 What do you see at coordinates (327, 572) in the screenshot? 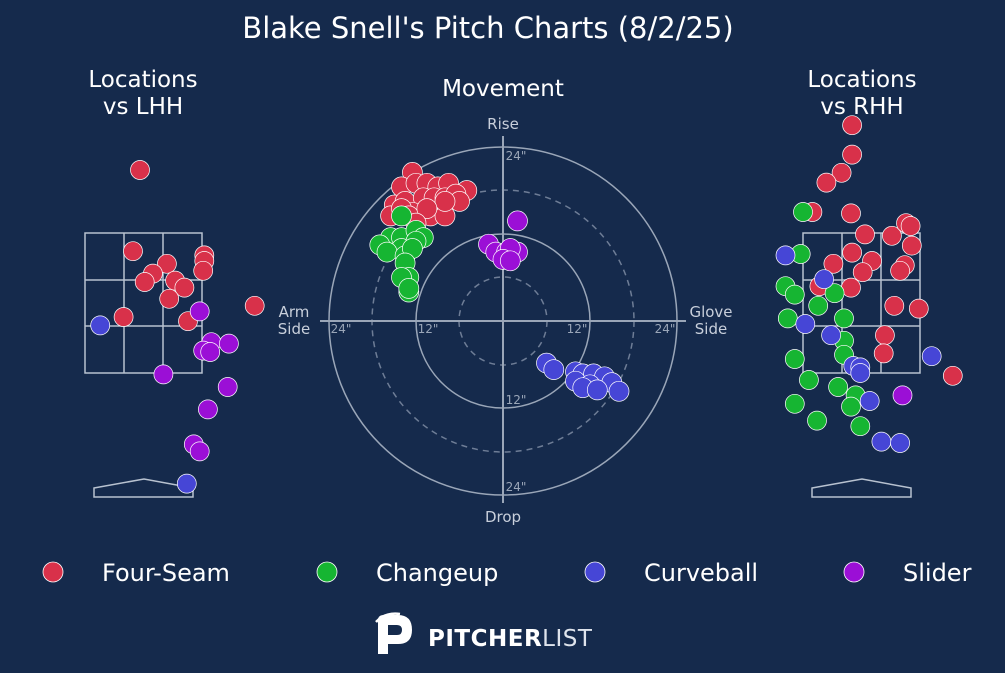
I see `legend-marker-changeup` at bounding box center [327, 572].